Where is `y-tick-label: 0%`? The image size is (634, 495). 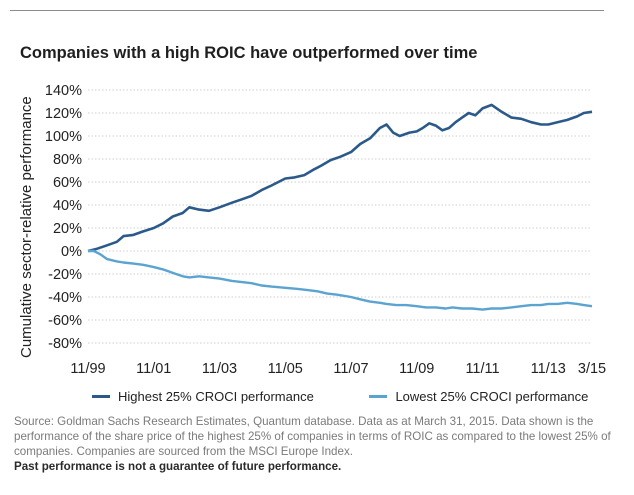
y-tick-label: 0% is located at coordinates (71, 252).